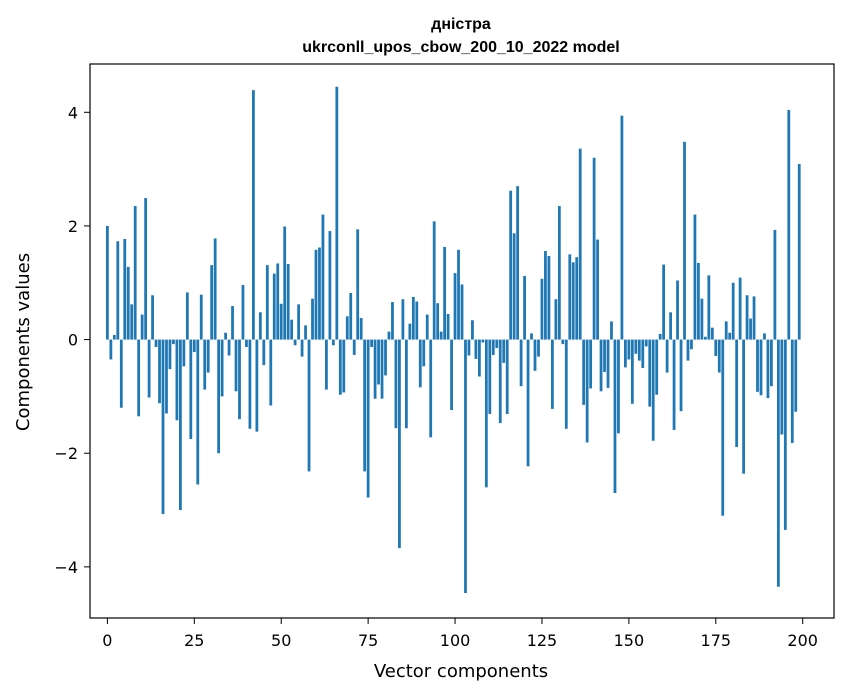 Image resolution: width=847 pixels, height=696 pixels. What do you see at coordinates (66, 453) in the screenshot?
I see `y-tick-label: −2` at bounding box center [66, 453].